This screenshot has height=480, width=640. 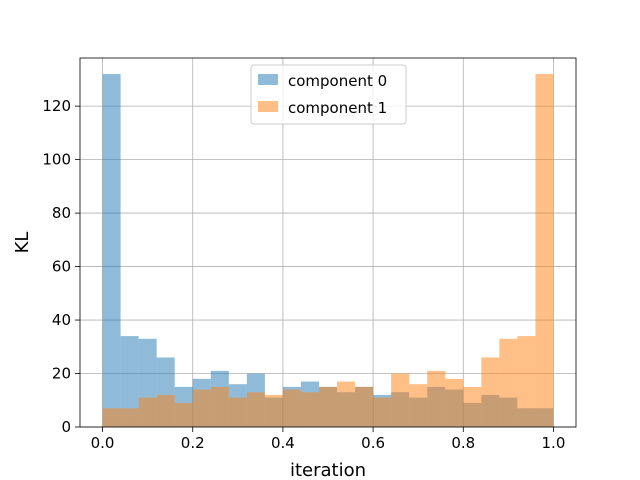 I want to click on x-axis-label: iteration, so click(x=328, y=470).